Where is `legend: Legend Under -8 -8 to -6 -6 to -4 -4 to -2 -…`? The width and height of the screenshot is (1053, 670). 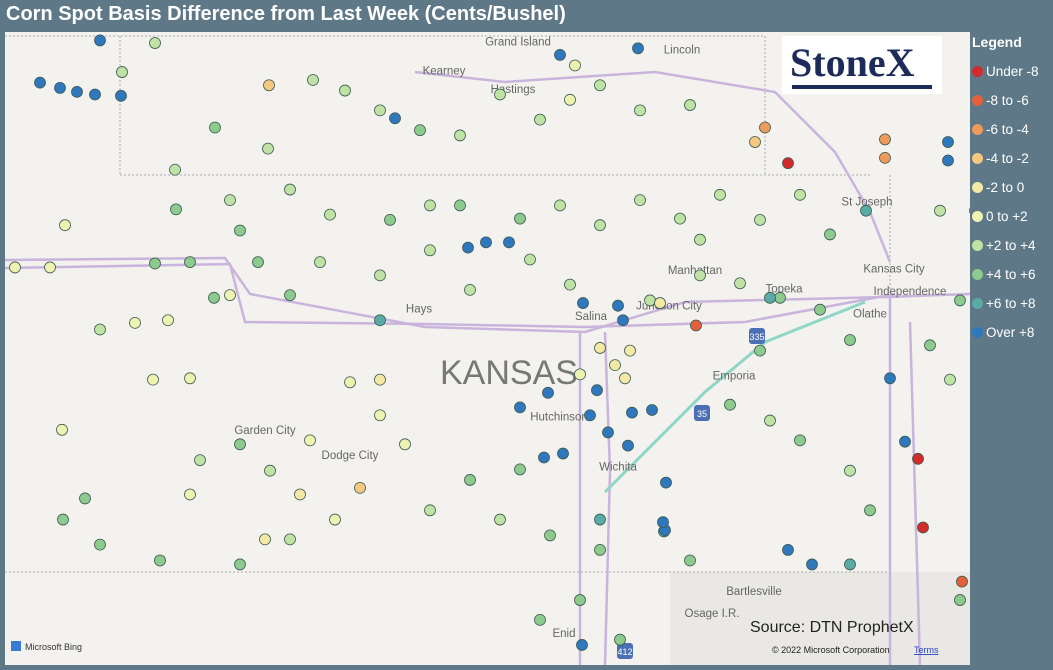
legend: Legend Under -8 -8 to -6 -6 to -4 -4 to -2 -… is located at coordinates (1012, 190).